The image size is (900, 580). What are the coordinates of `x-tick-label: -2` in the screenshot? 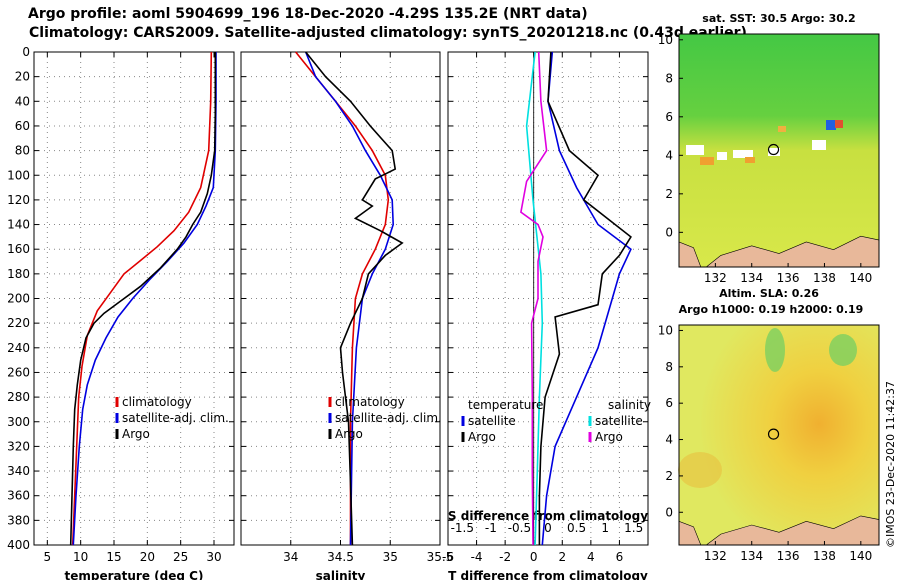 It's located at (505, 557).